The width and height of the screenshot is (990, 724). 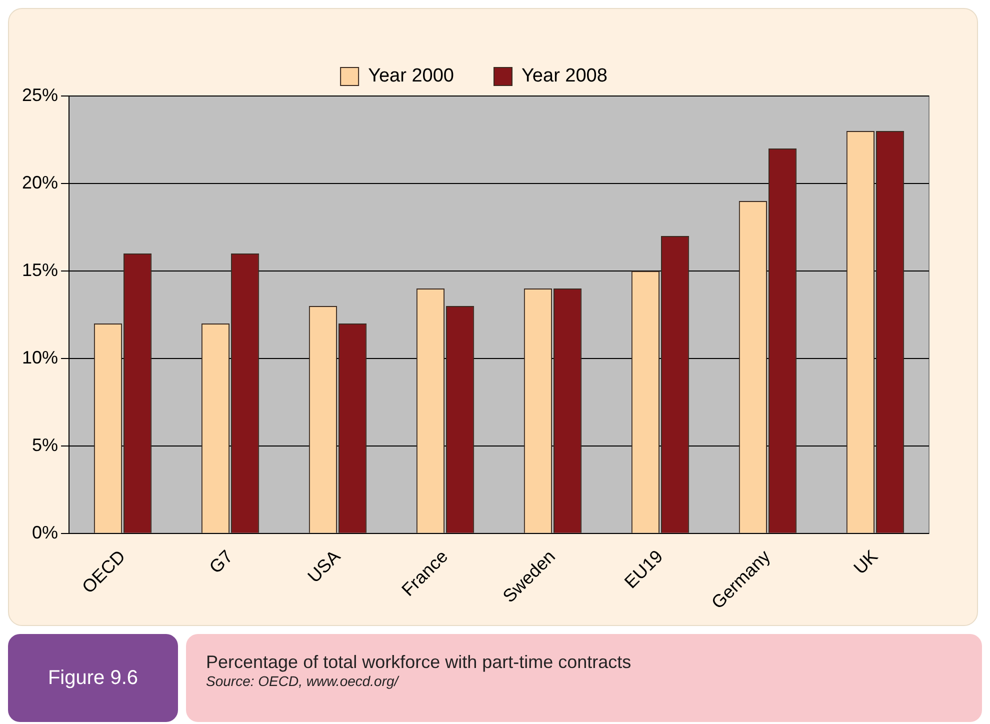 I want to click on x-tick-label: UK, so click(x=866, y=562).